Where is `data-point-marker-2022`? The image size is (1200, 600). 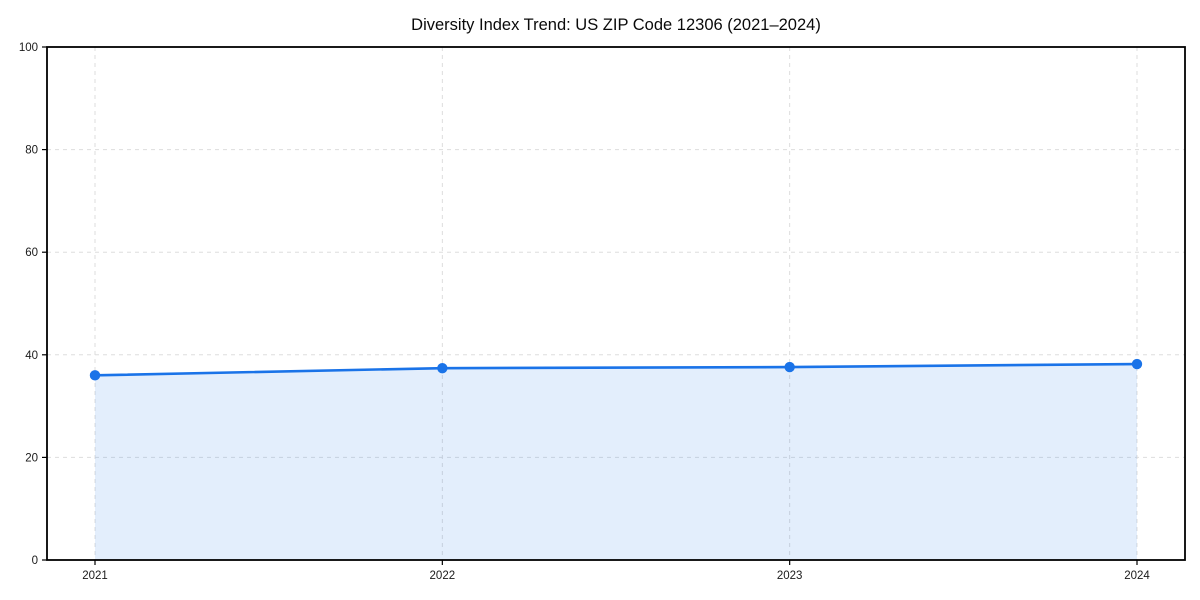
data-point-marker-2022 is located at coordinates (442, 368).